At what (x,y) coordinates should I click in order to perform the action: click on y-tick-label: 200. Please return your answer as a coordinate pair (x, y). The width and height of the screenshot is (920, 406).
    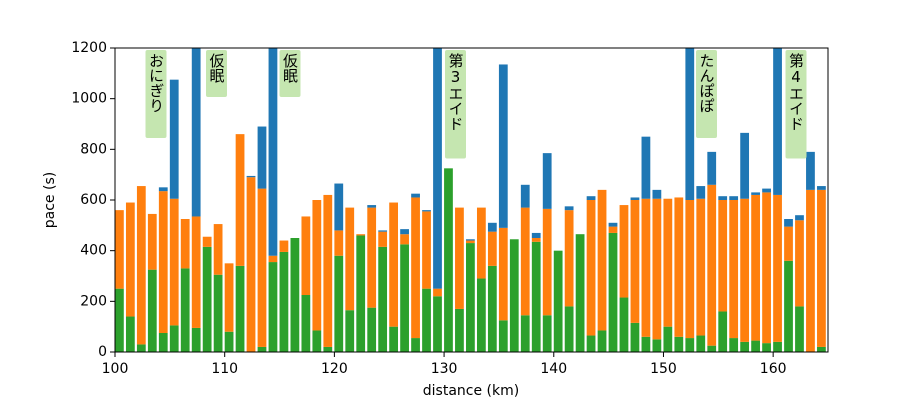
    Looking at the image, I should click on (93, 301).